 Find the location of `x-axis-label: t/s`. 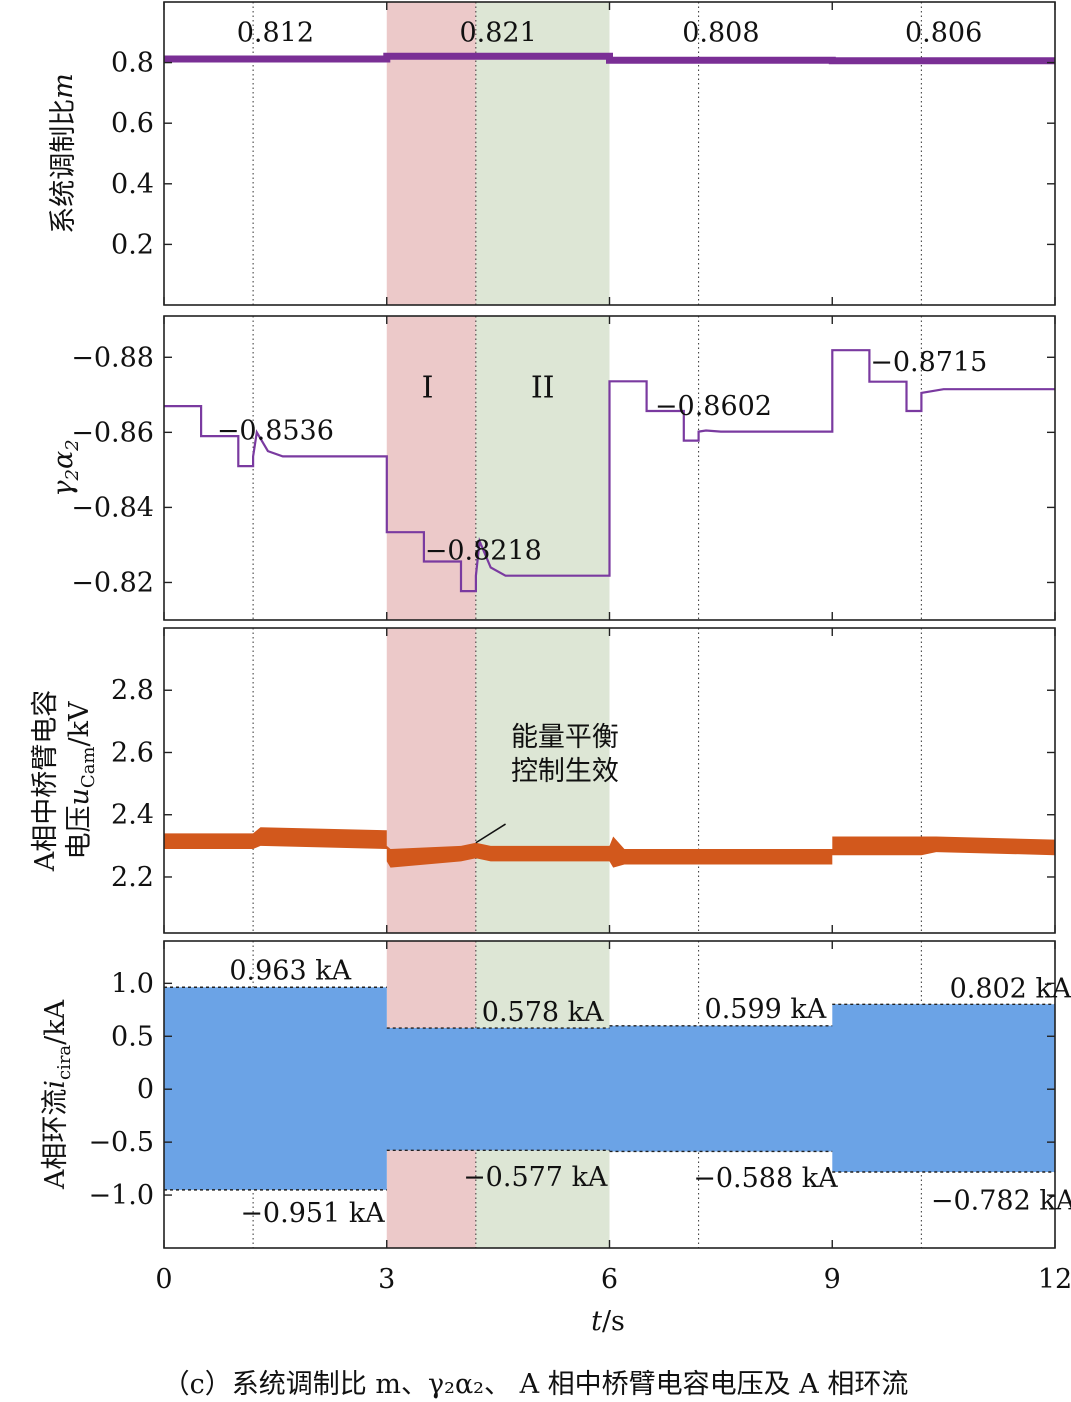

x-axis-label: t/s is located at coordinates (608, 1321).